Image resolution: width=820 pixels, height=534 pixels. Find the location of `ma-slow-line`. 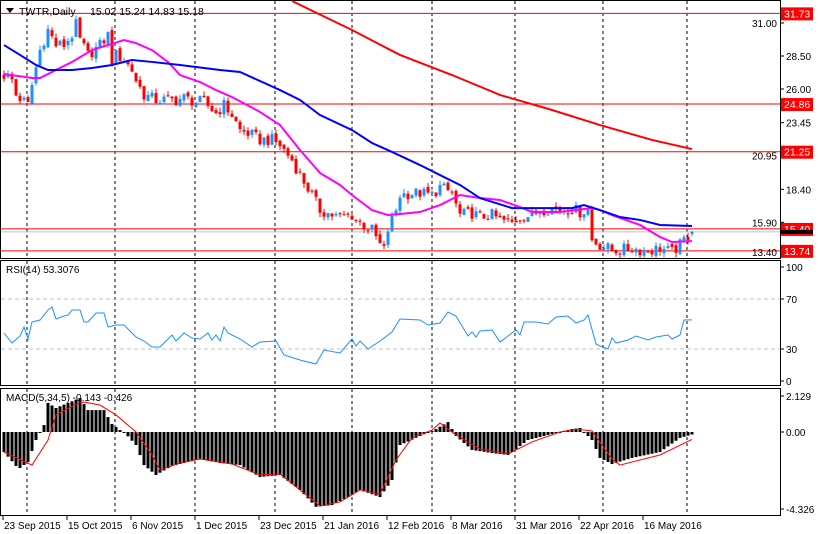

ma-slow-line is located at coordinates (492, 75).